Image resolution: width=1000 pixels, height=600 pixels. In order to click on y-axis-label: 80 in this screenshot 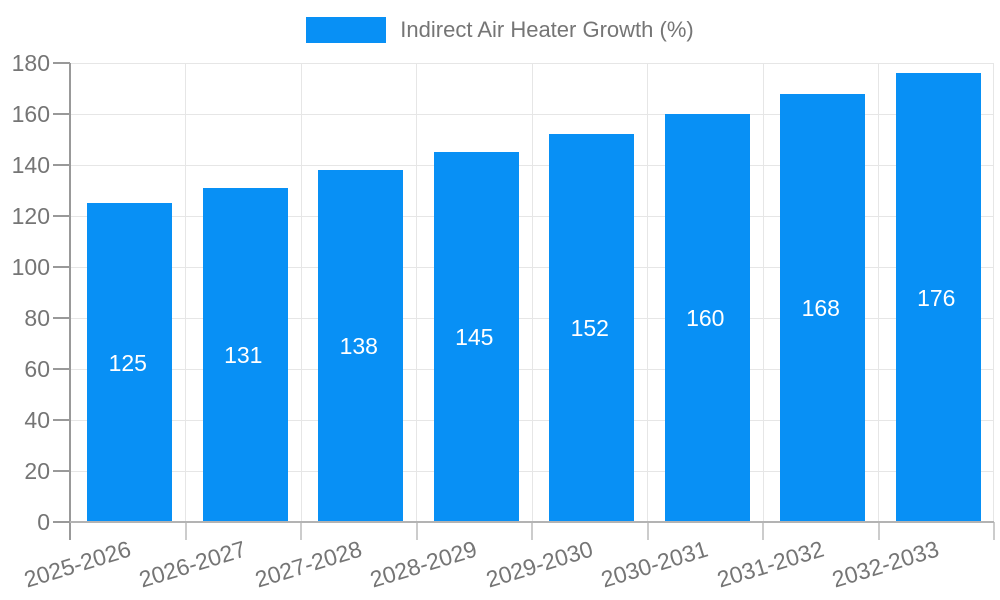, I will do `click(37, 318)`.